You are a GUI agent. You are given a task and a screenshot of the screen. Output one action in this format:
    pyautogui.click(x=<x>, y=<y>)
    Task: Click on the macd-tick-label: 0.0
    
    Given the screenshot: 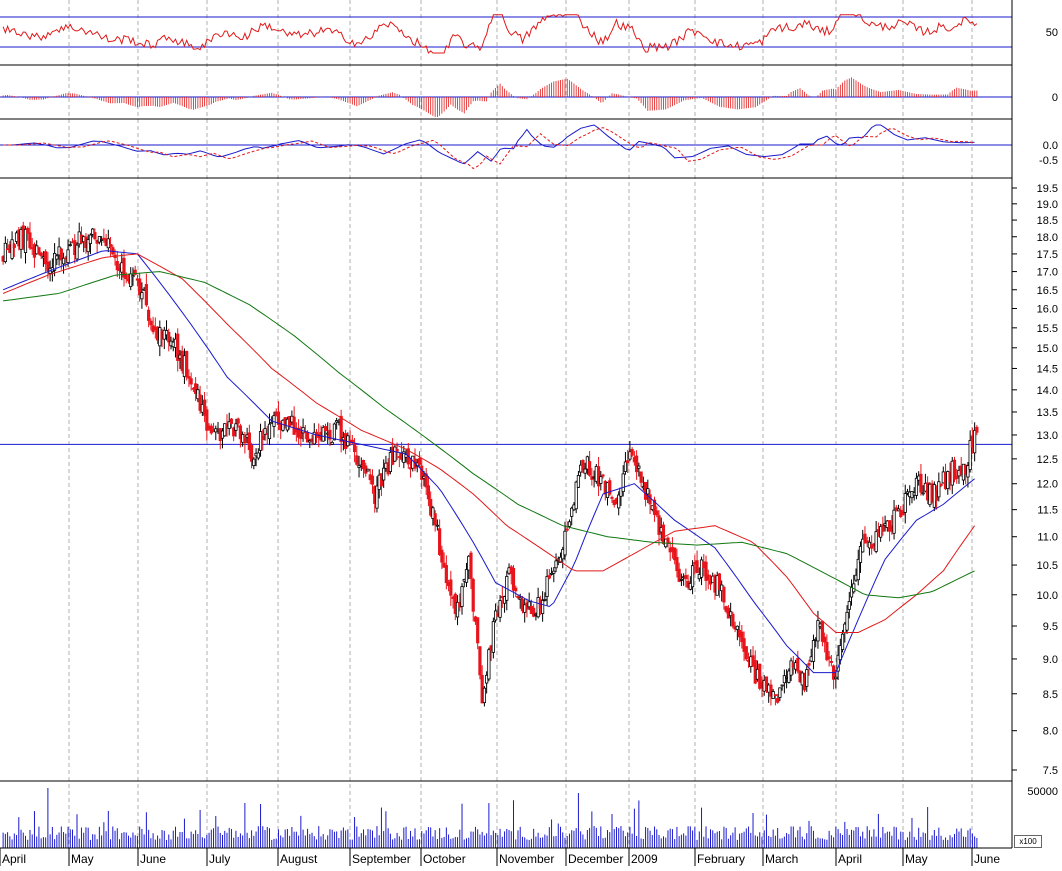 What is the action you would take?
    pyautogui.click(x=1050, y=146)
    